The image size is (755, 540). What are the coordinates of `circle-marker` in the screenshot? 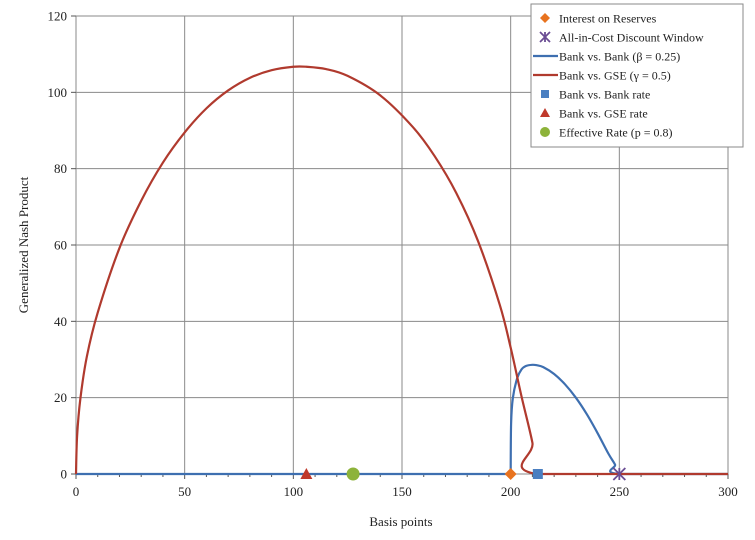 It's located at (353, 474).